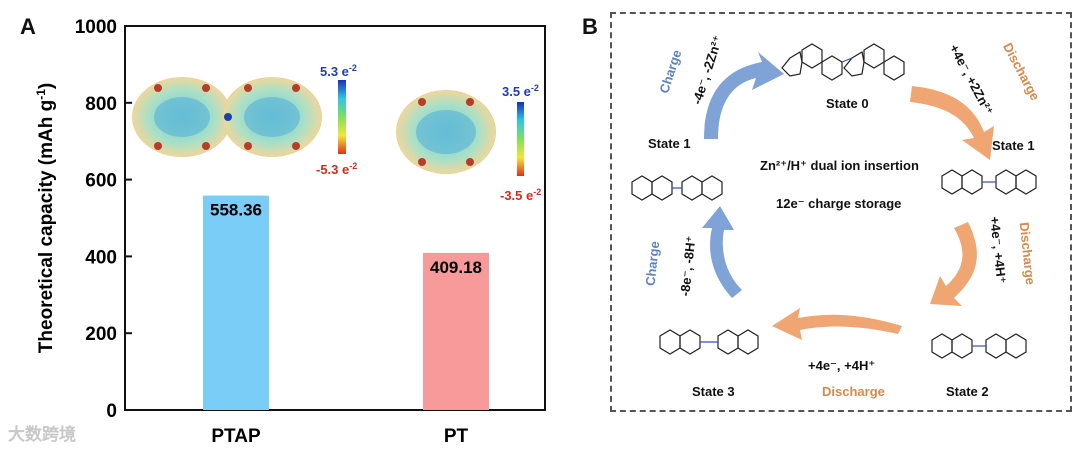 The height and width of the screenshot is (451, 1080). I want to click on discharge-arrow-top-right, so click(952, 123).